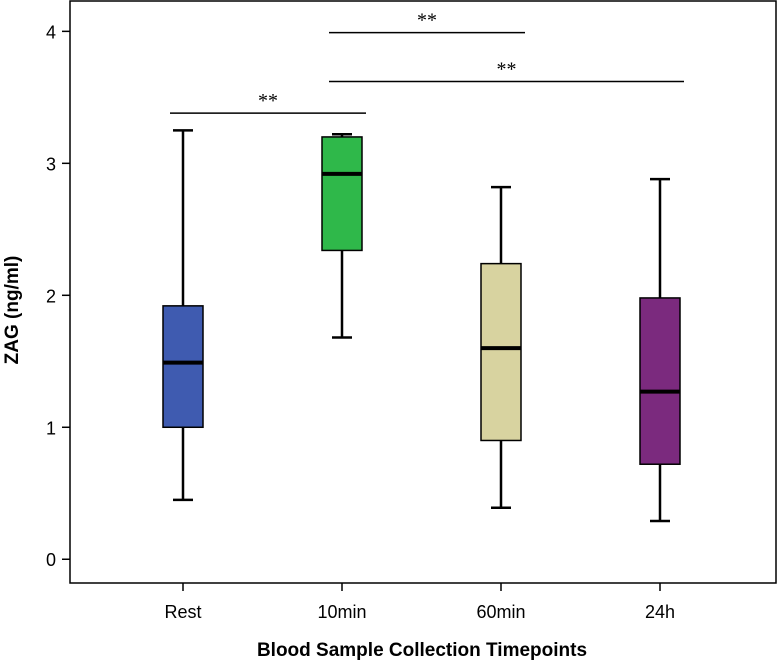 The image size is (778, 663). I want to click on y-tick-label: 1, so click(51, 428).